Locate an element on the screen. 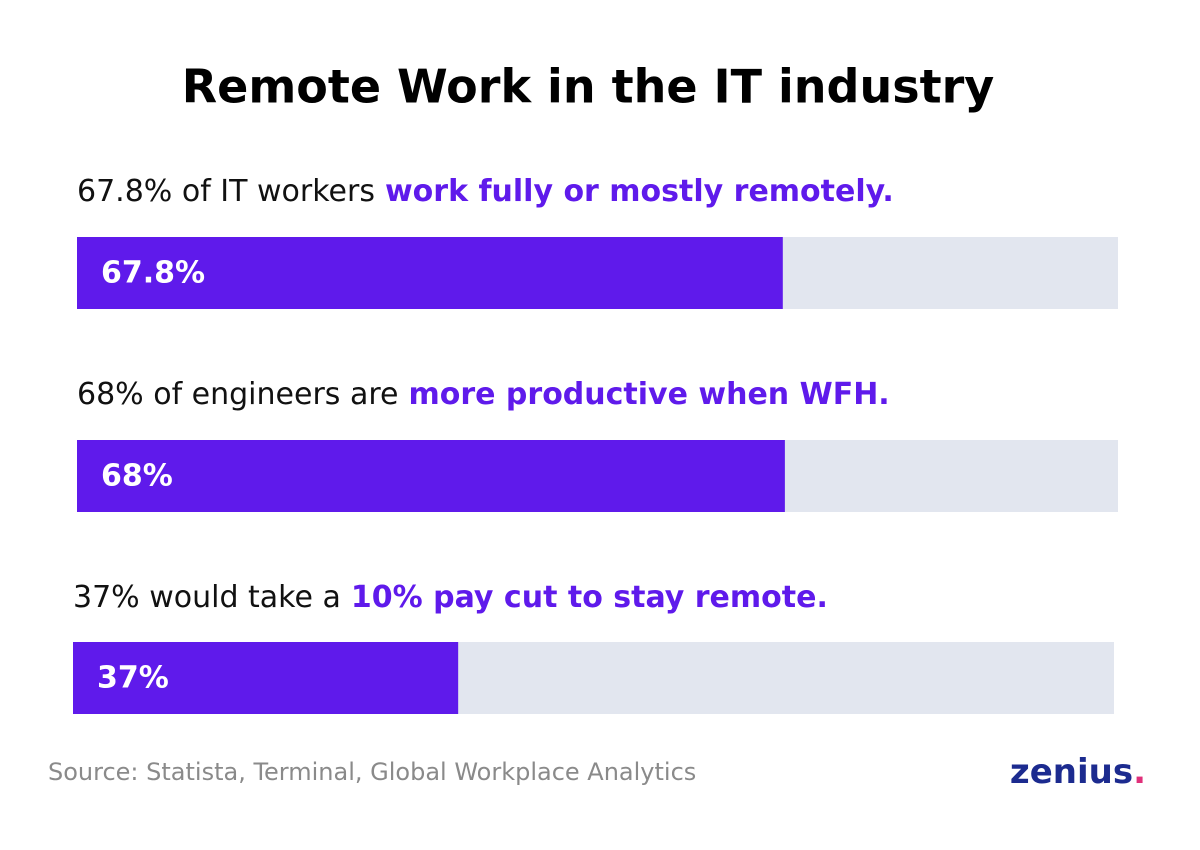 This screenshot has width=1200, height=850. statement-lead: 67.8% of IT workers is located at coordinates (226, 191).